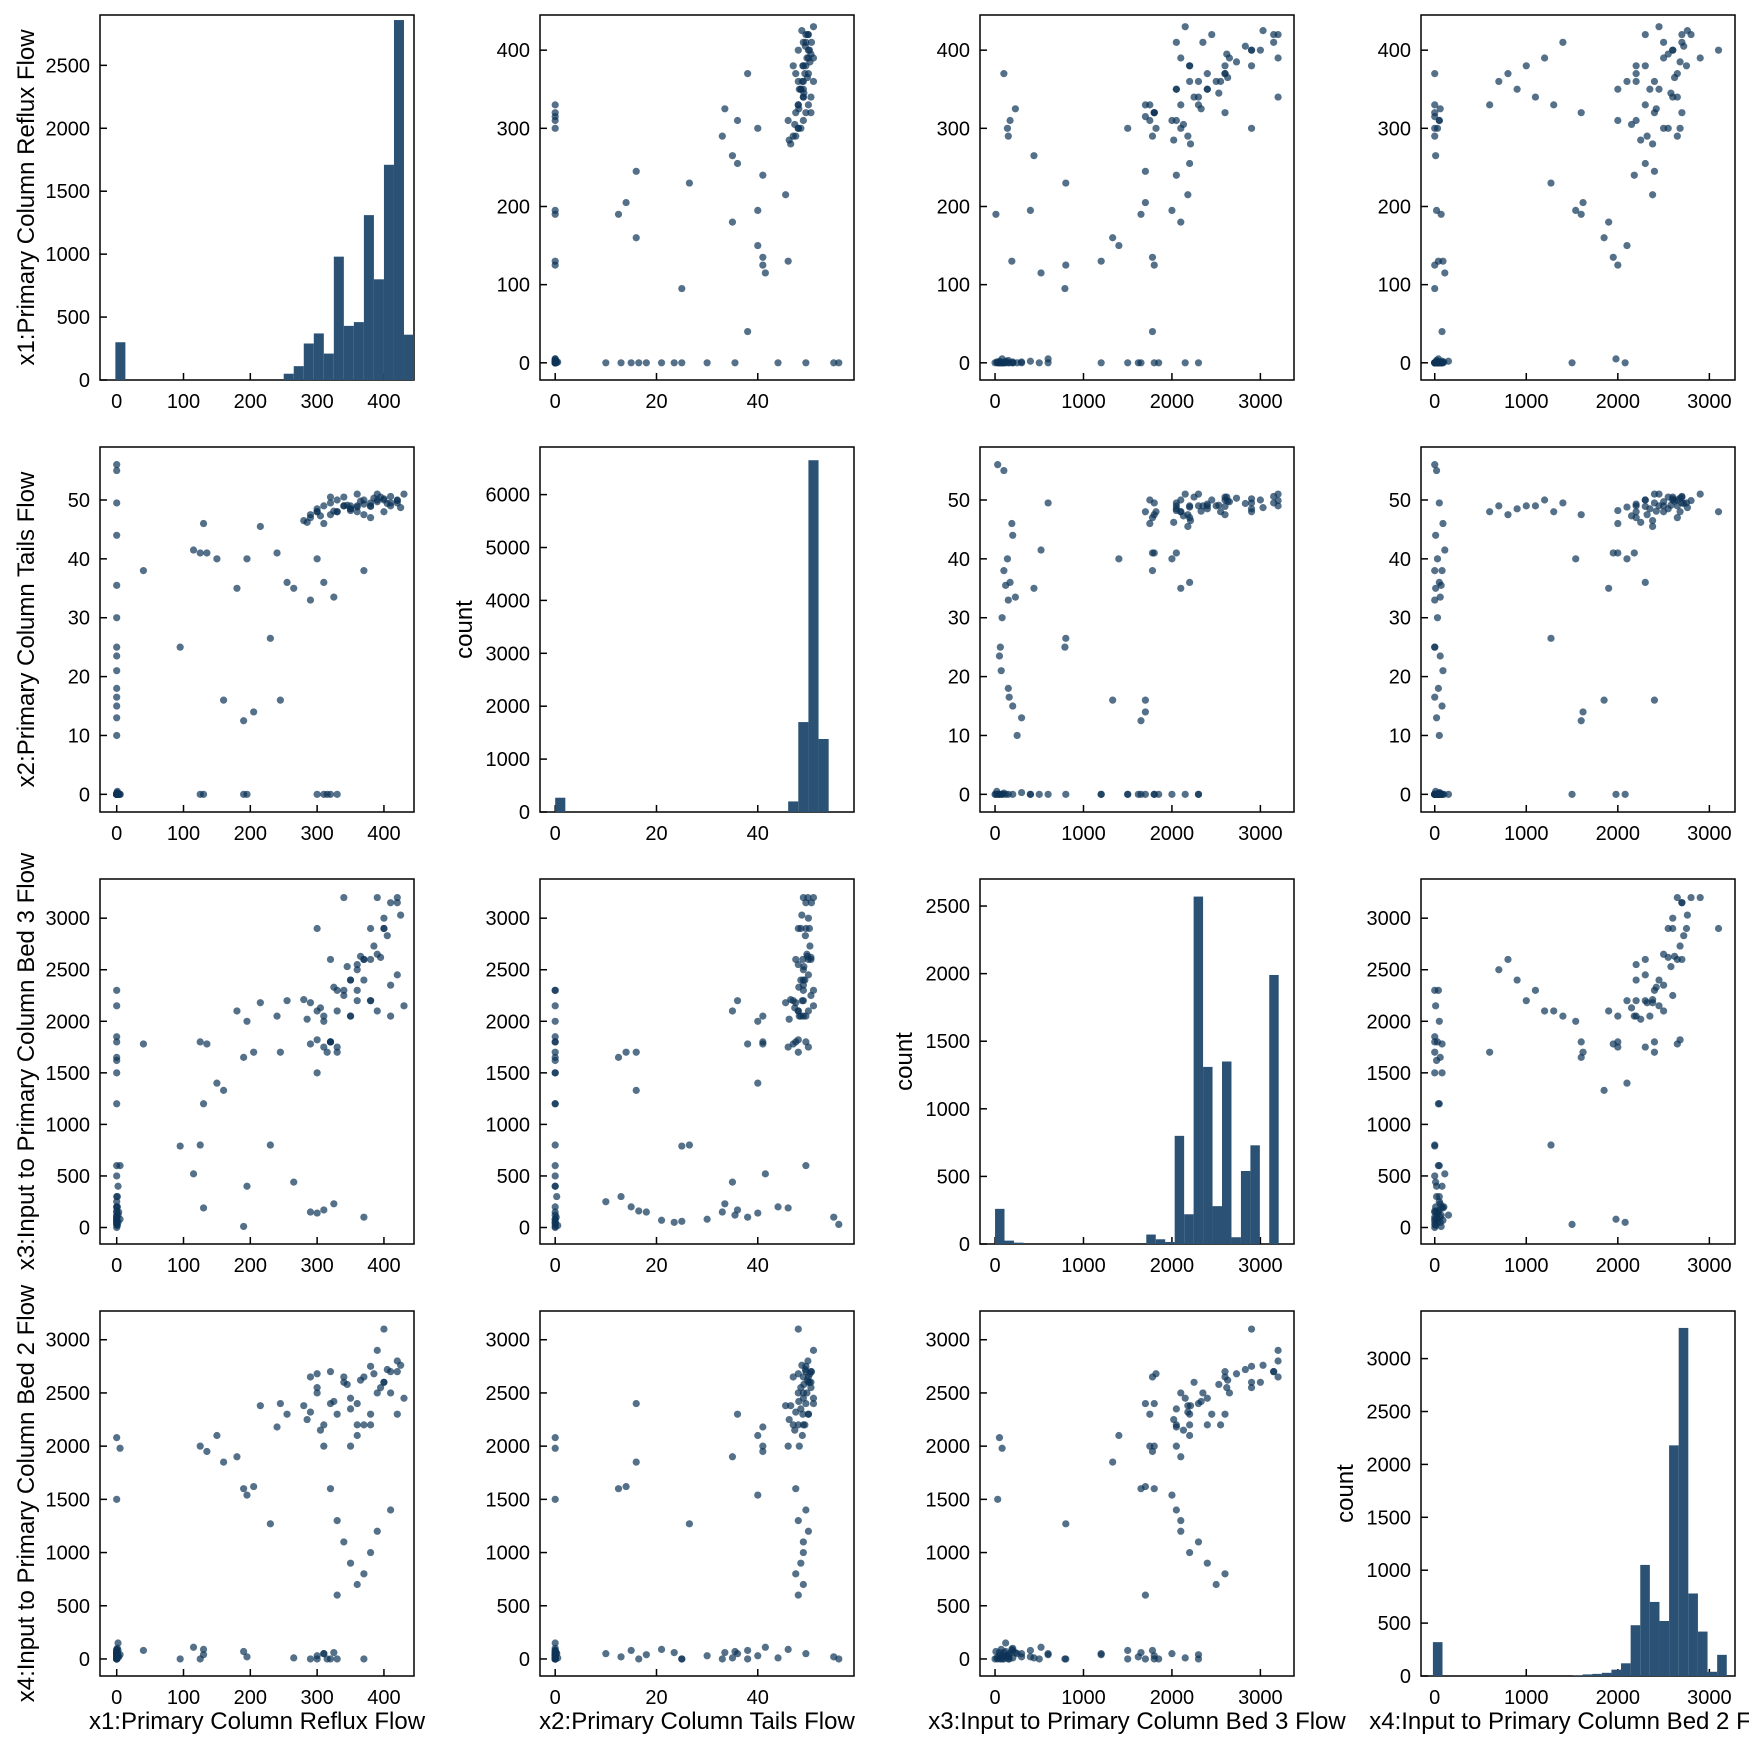 The image size is (1749, 1749). What do you see at coordinates (953, 1177) in the screenshot?
I see `y-tick-label: 500` at bounding box center [953, 1177].